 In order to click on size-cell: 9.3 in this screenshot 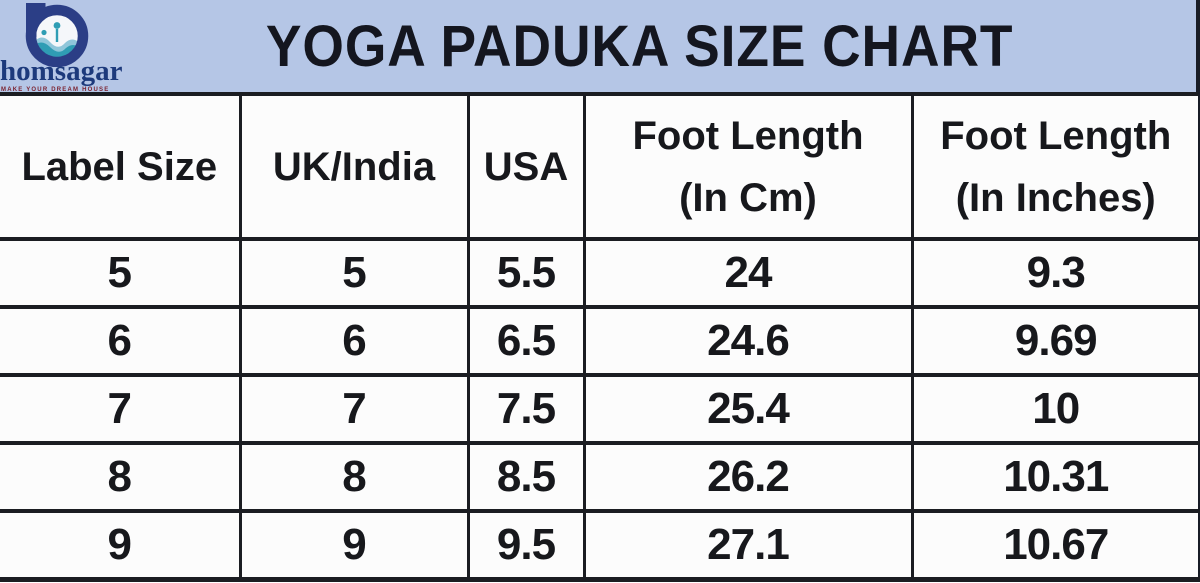, I will do `click(1055, 273)`.